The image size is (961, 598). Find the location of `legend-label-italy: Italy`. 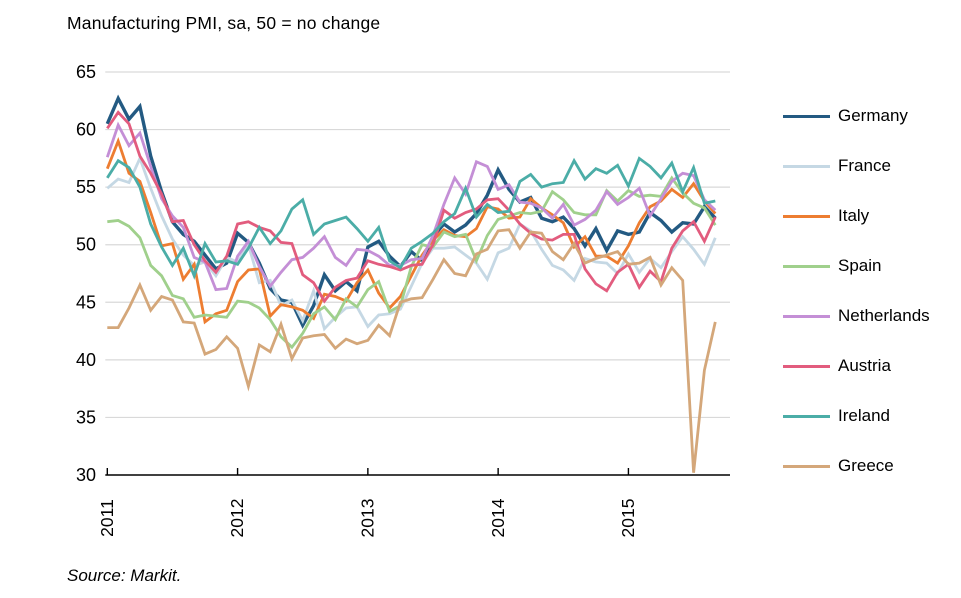

legend-label-italy: Italy is located at coordinates (854, 215).